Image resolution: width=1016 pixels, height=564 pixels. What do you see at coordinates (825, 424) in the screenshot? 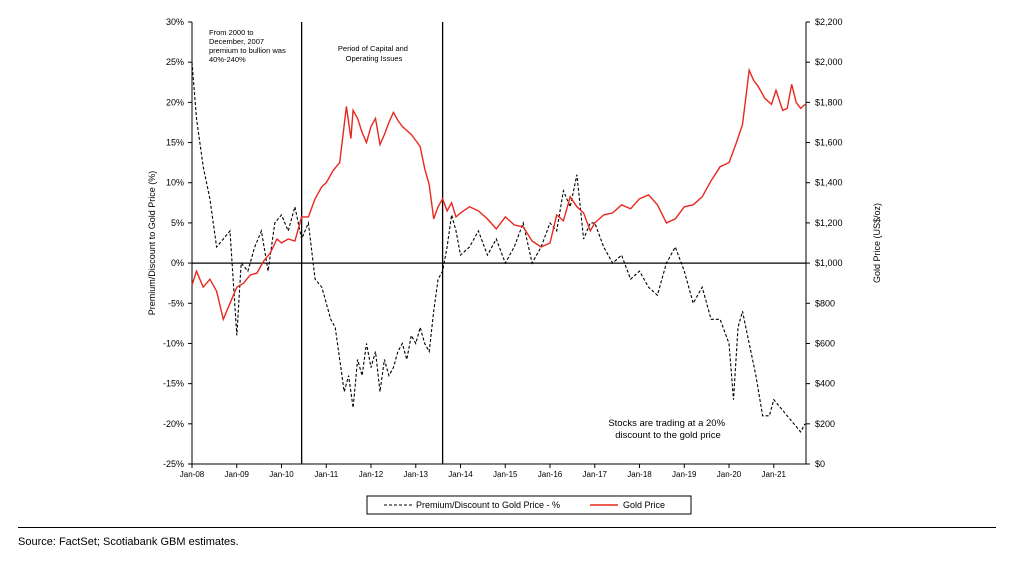
I see `right-tick-label: $200` at bounding box center [825, 424].